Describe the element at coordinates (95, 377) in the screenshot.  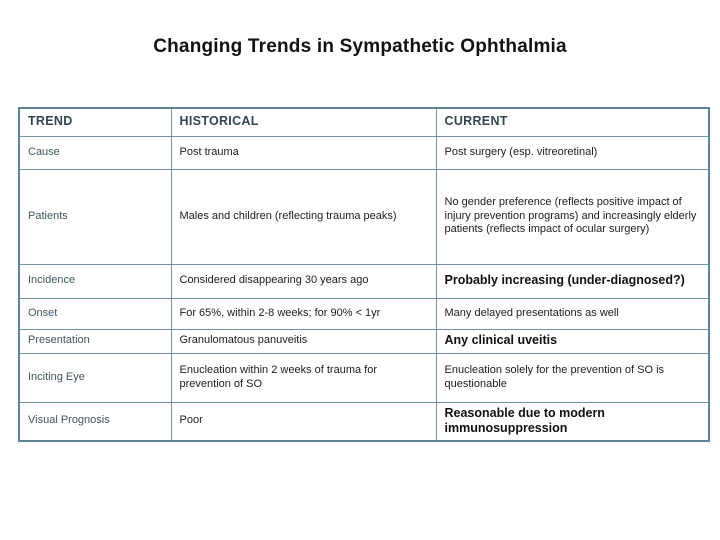
I see `cell-trend: Inciting Eye` at that location.